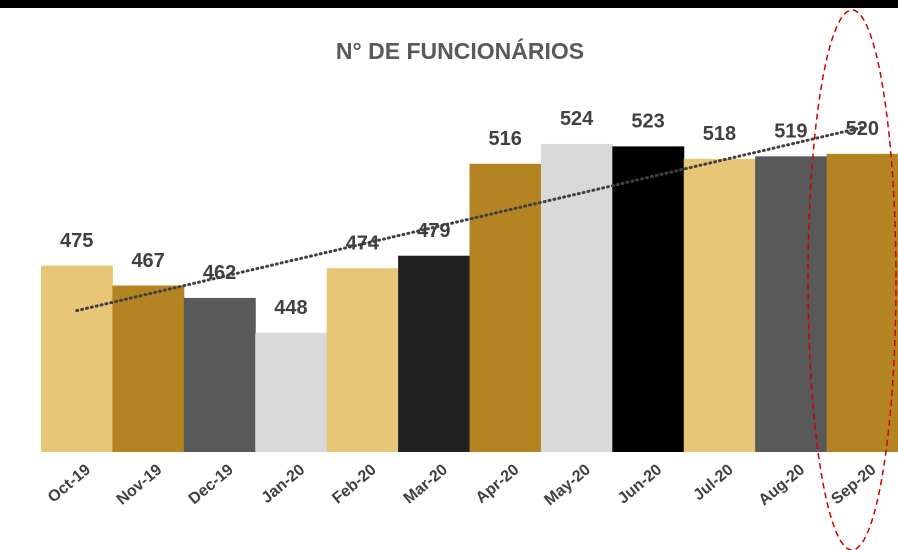 The height and width of the screenshot is (550, 898). I want to click on highlight-ellipse, so click(852, 279).